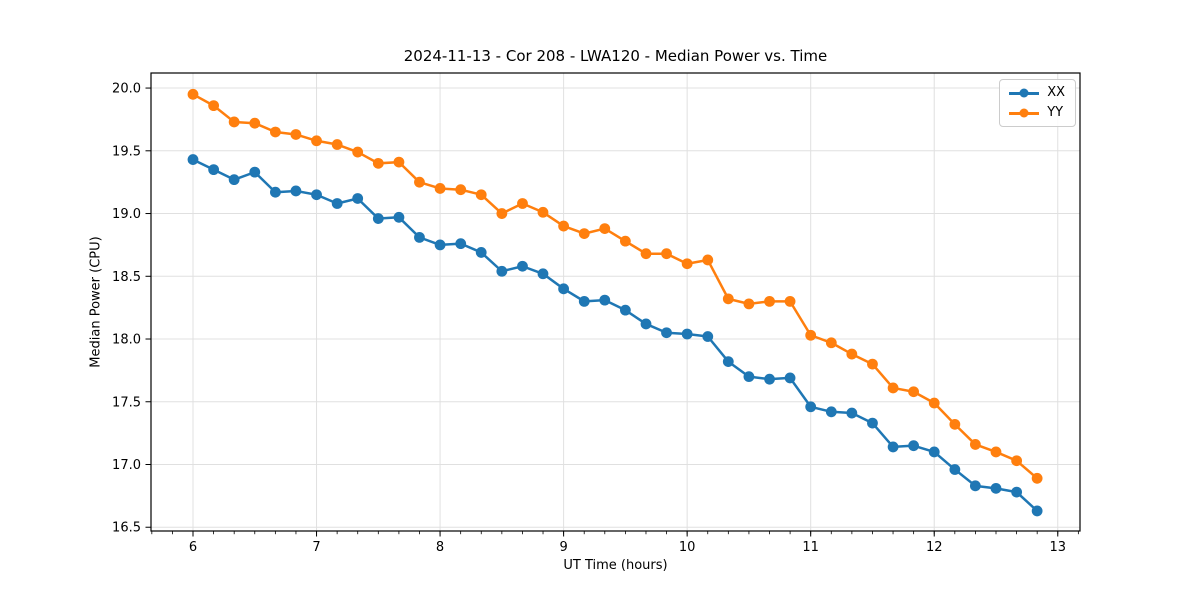  Describe the element at coordinates (1037, 103) in the screenshot. I see `legend: XX YY` at that location.